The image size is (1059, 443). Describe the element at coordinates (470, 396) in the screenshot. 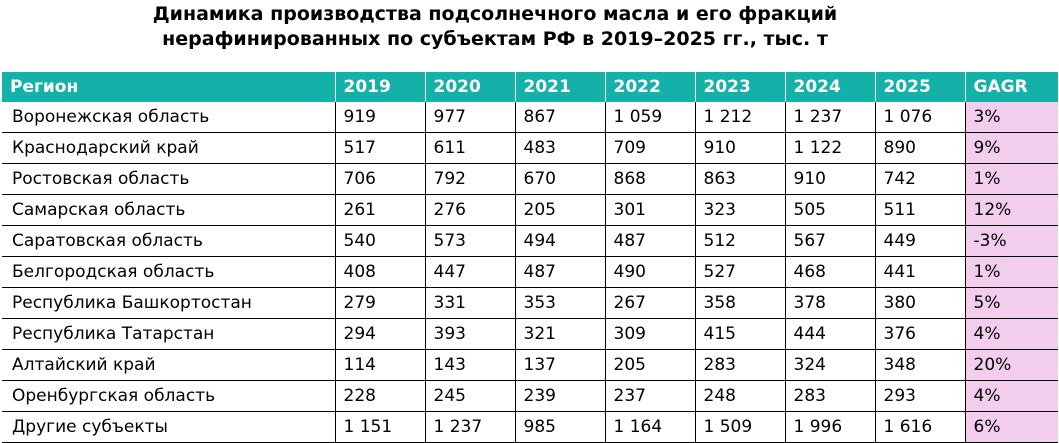

I see `value-cell-2020: 245` at that location.